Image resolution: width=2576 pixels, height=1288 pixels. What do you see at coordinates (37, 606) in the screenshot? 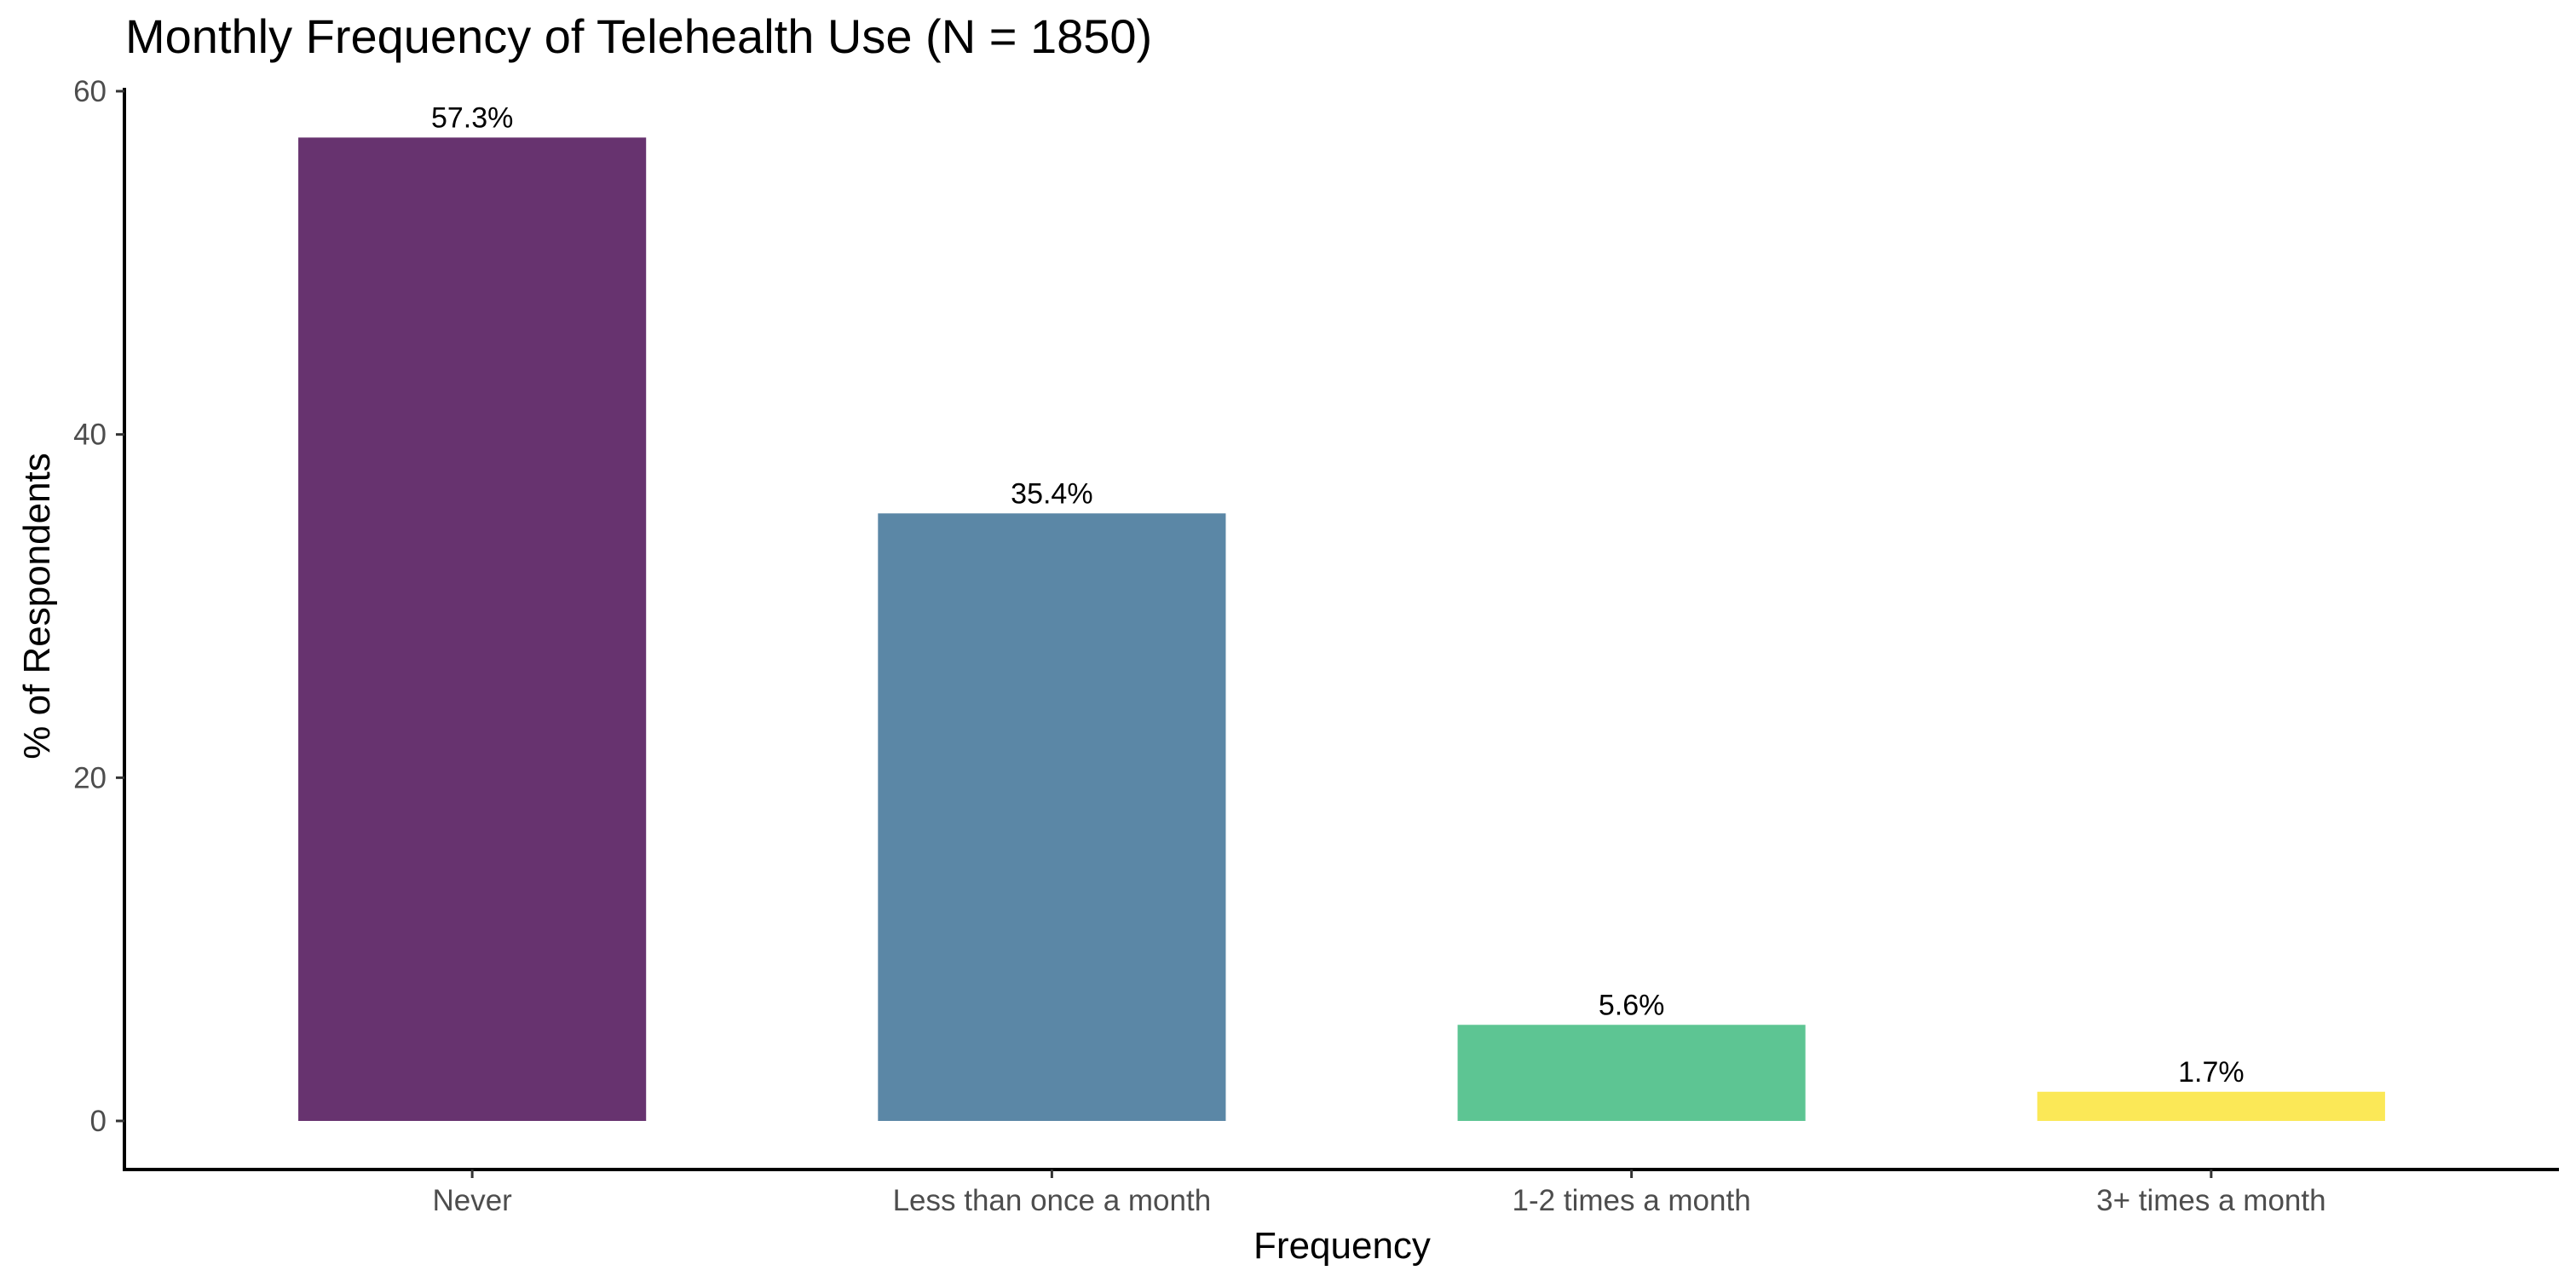
I see `y-axis-label: % of Respondents` at bounding box center [37, 606].